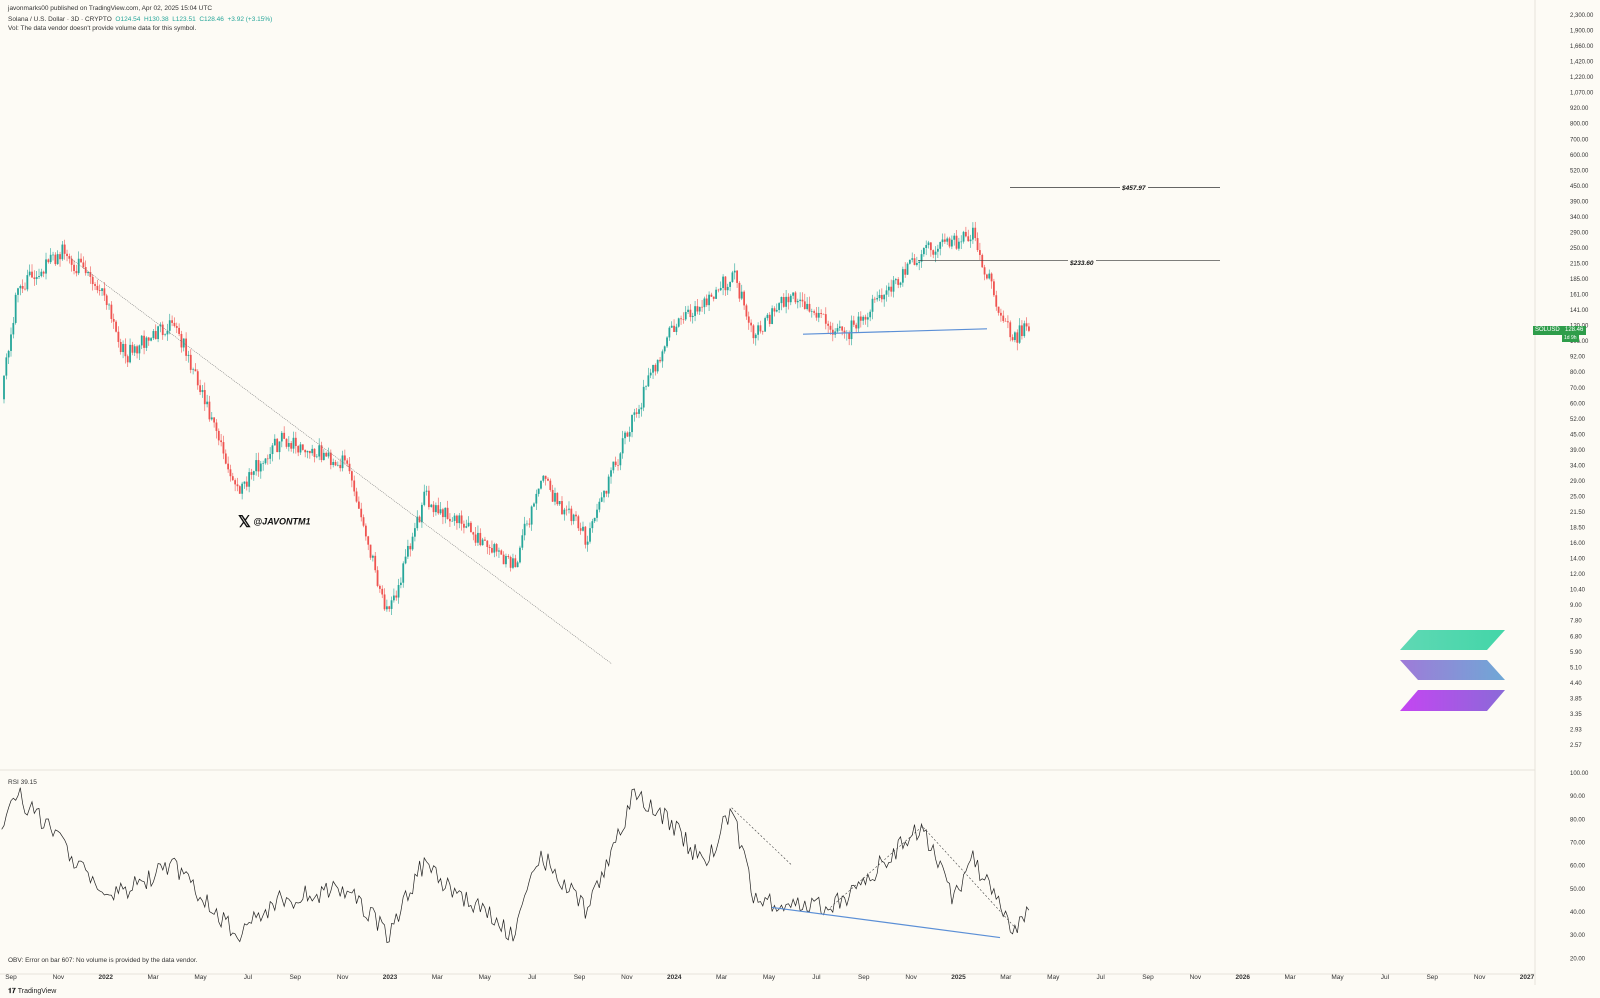  I want to click on time-axis-tick: Sep, so click(1148, 977).